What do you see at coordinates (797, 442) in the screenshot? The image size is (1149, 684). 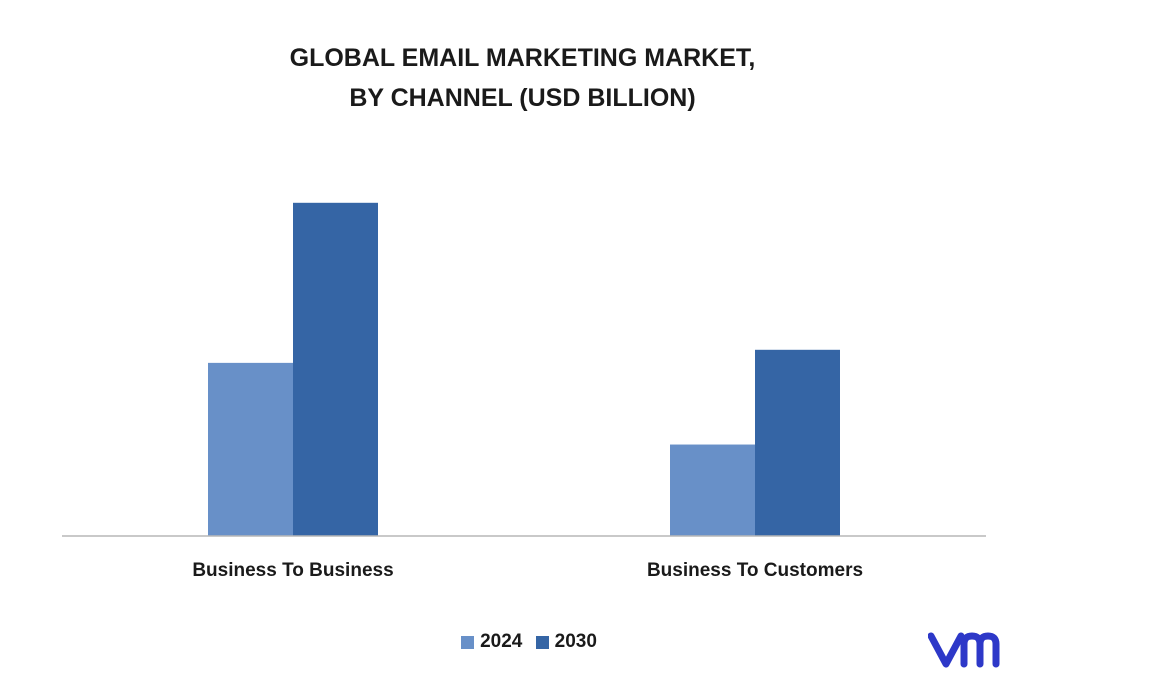 I see `bar-business-to-customers-2030` at bounding box center [797, 442].